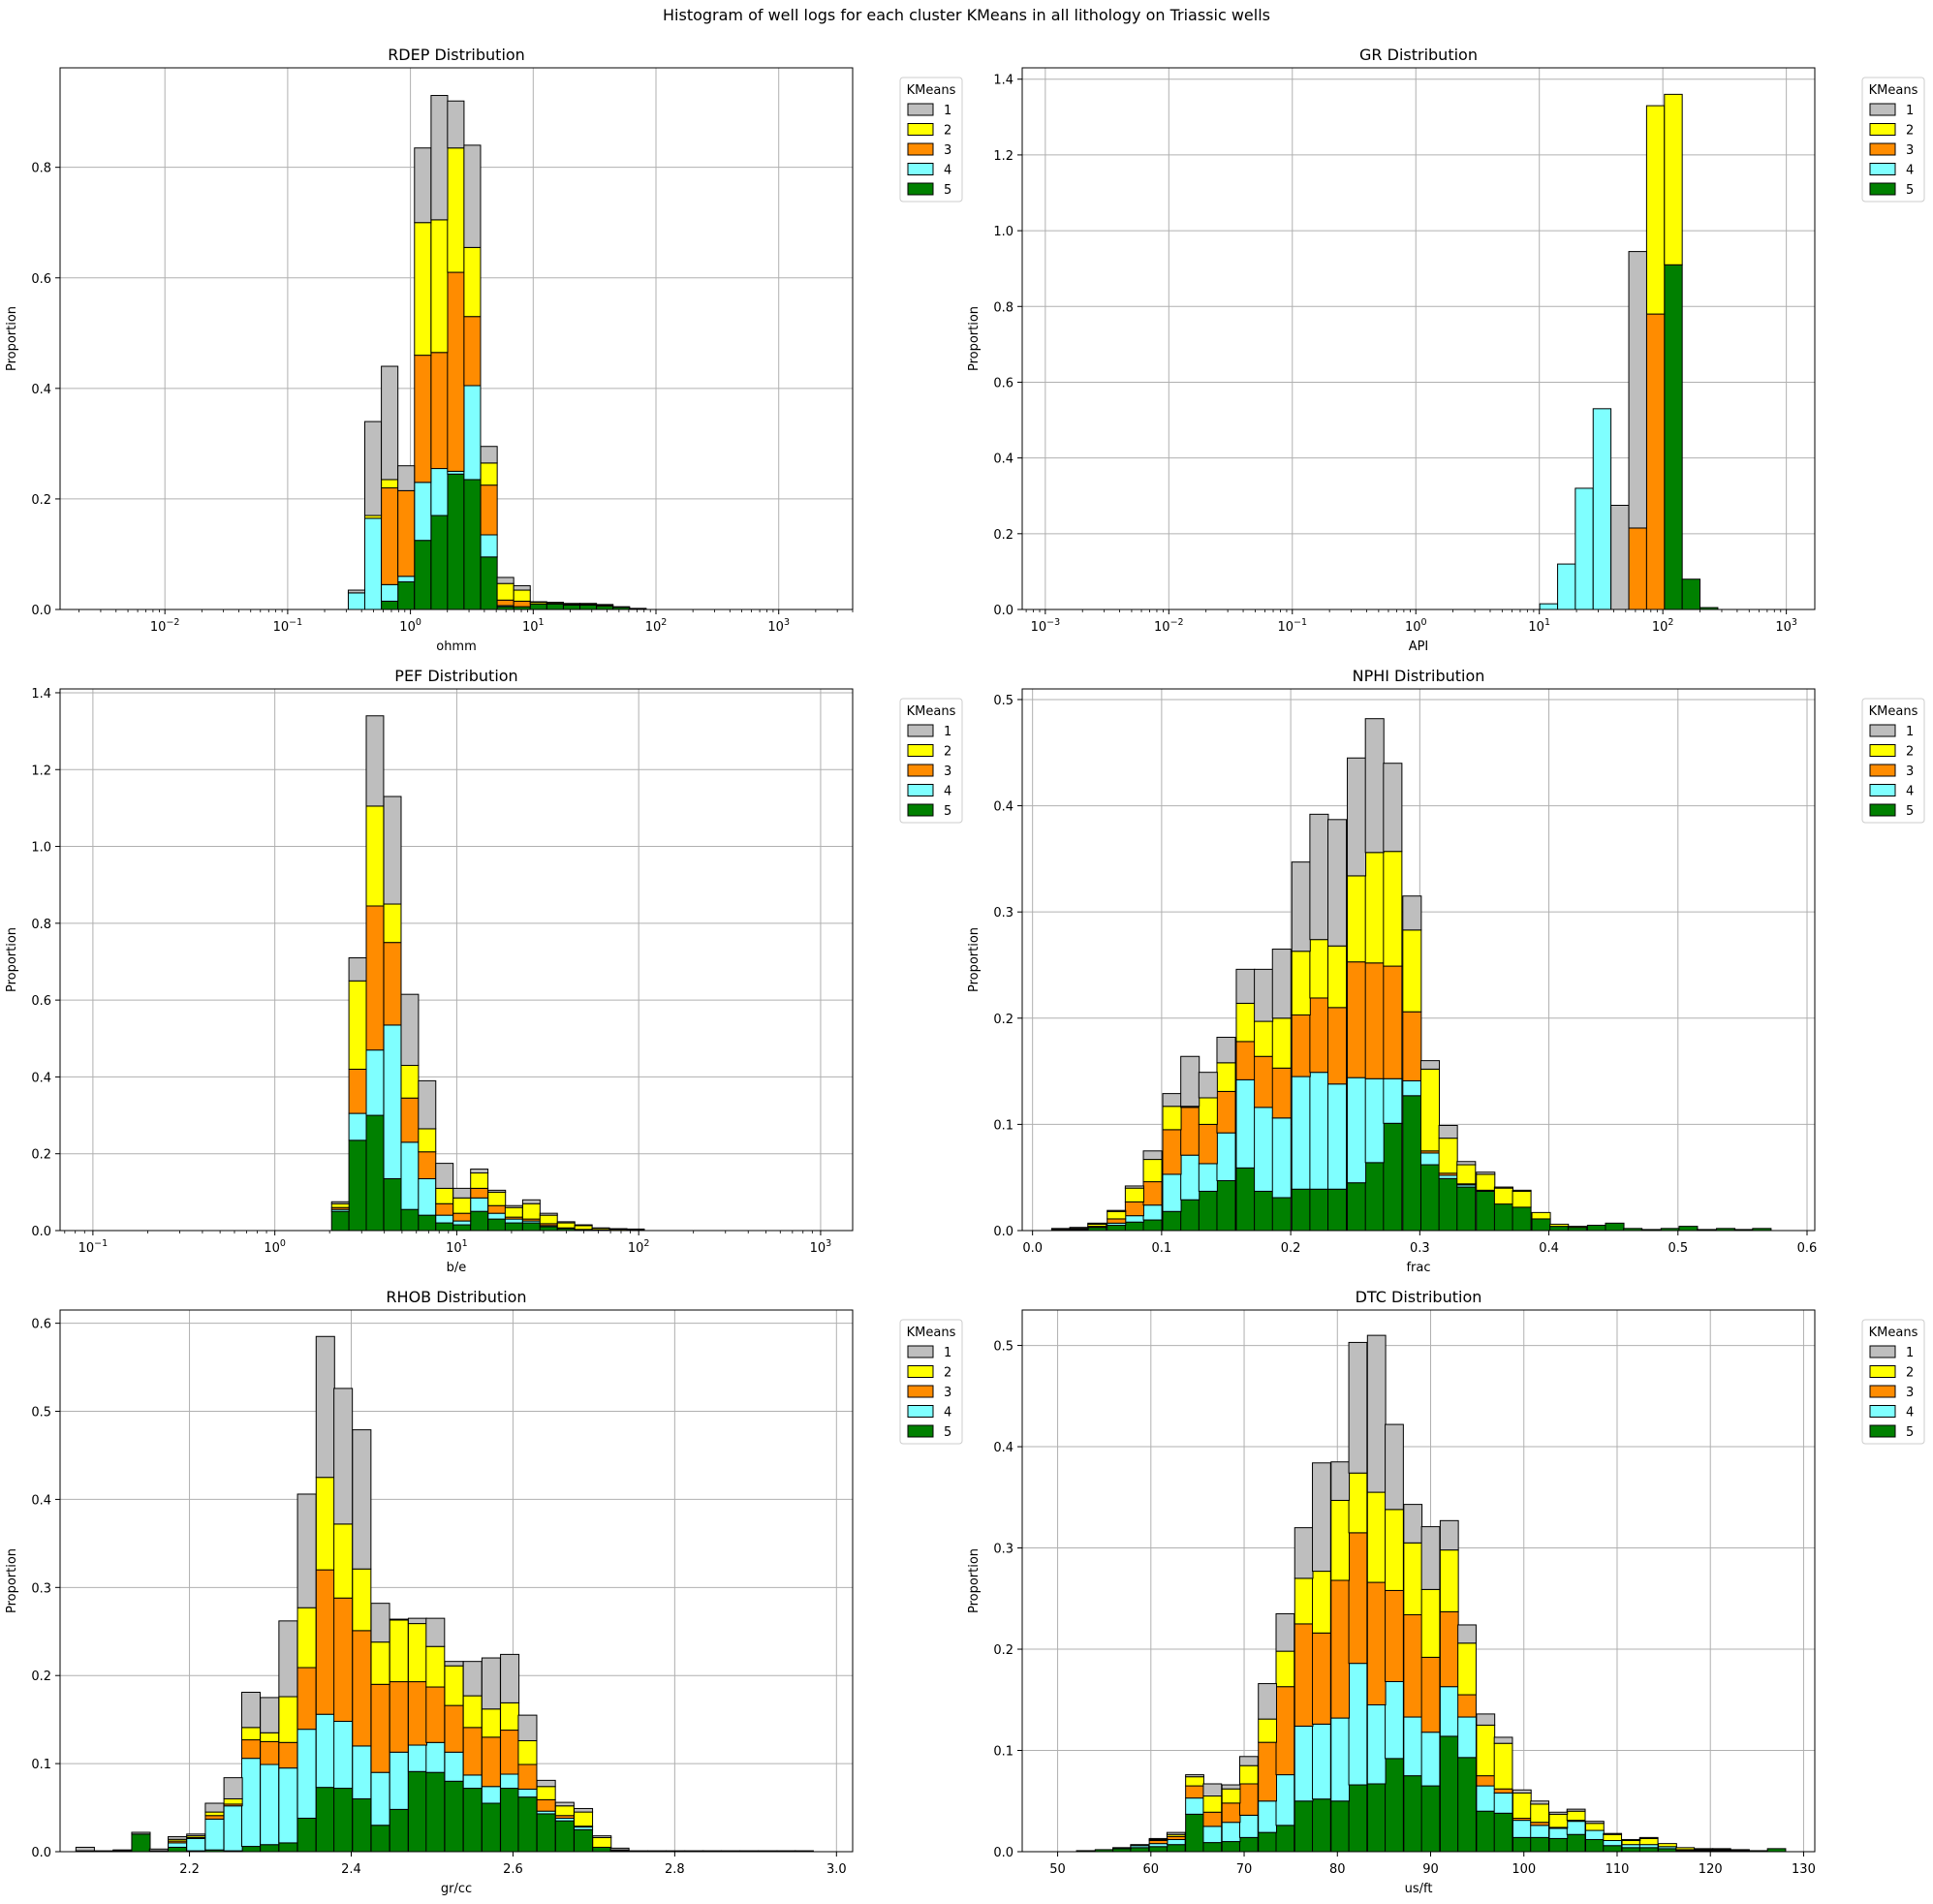 The height and width of the screenshot is (1904, 1933). Describe the element at coordinates (948, 111) in the screenshot. I see `legend-entry-1: 1` at that location.